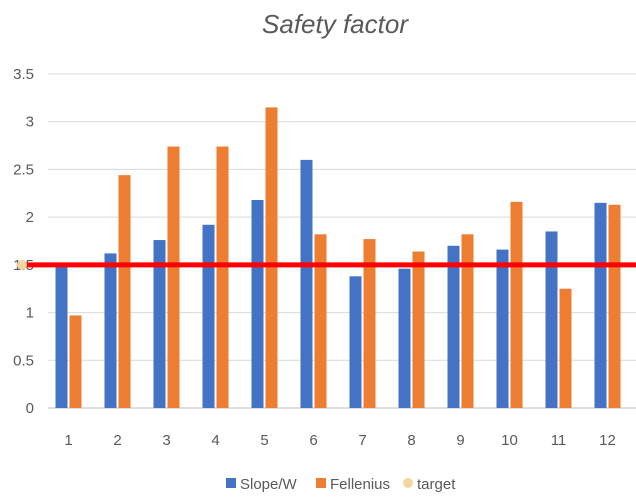 The image size is (636, 499). I want to click on x-tick-label: 5, so click(264, 440).